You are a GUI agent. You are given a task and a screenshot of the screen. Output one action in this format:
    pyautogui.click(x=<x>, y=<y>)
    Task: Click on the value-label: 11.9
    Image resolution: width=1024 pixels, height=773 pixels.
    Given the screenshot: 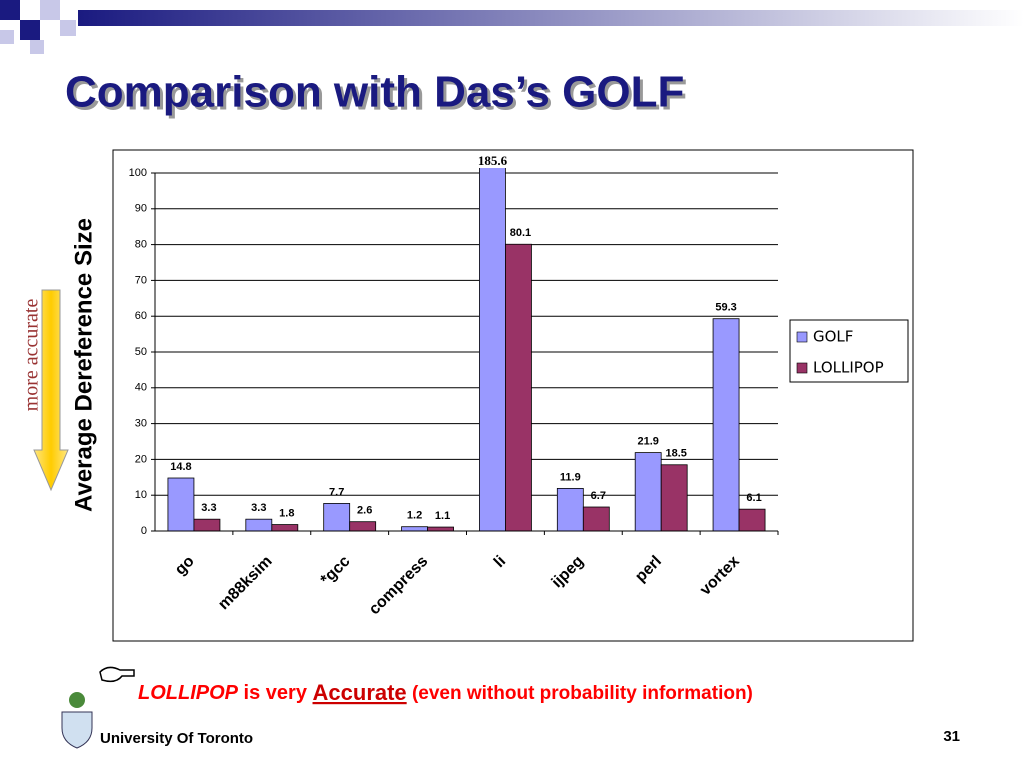 What is the action you would take?
    pyautogui.click(x=570, y=477)
    